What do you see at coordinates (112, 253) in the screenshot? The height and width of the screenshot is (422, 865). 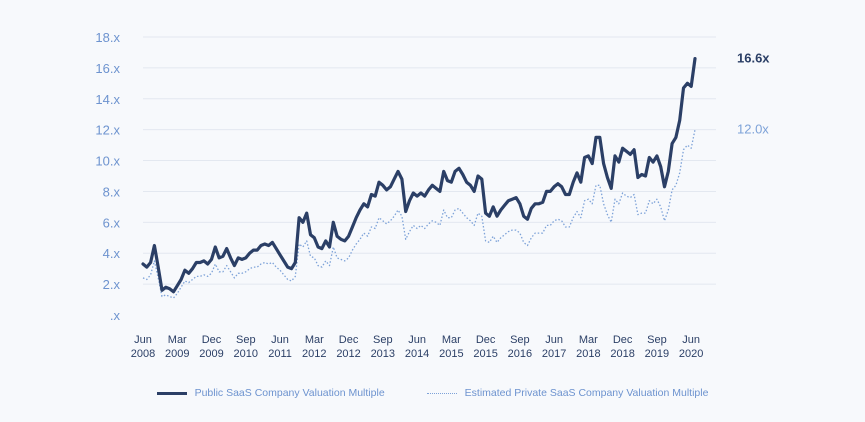 I see `y-tick-label: 4.x` at bounding box center [112, 253].